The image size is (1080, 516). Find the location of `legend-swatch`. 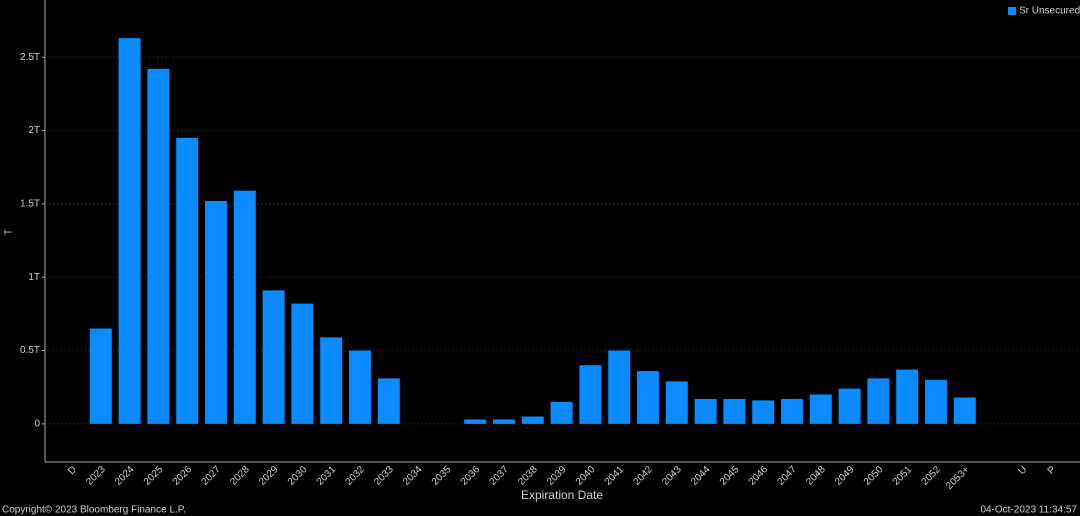

legend-swatch is located at coordinates (1012, 11).